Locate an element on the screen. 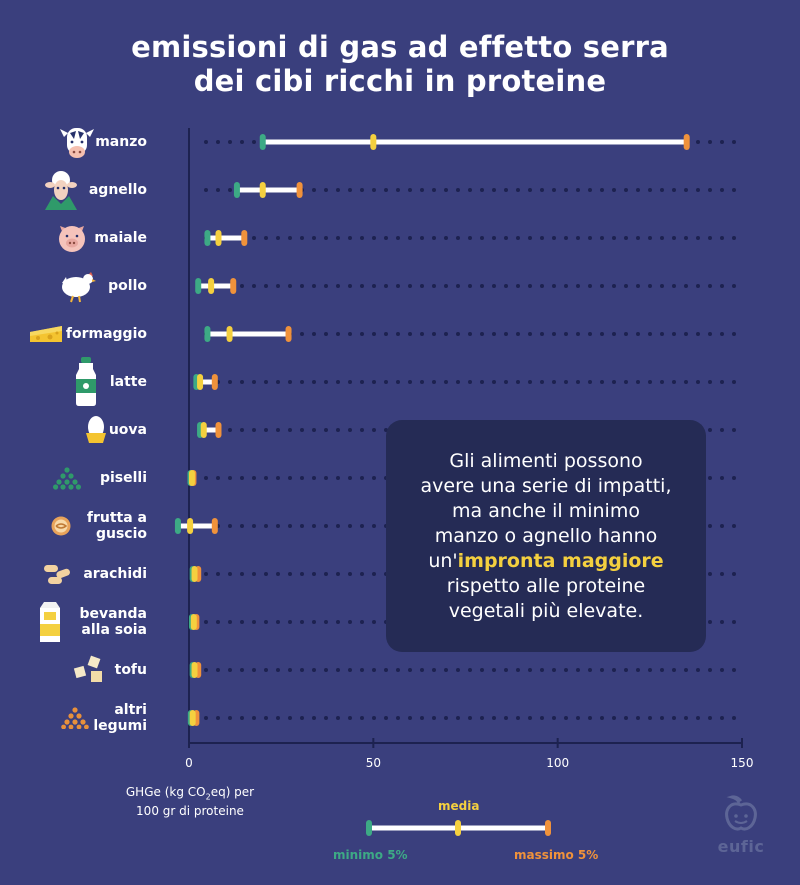  cheese-icon is located at coordinates (46, 336).